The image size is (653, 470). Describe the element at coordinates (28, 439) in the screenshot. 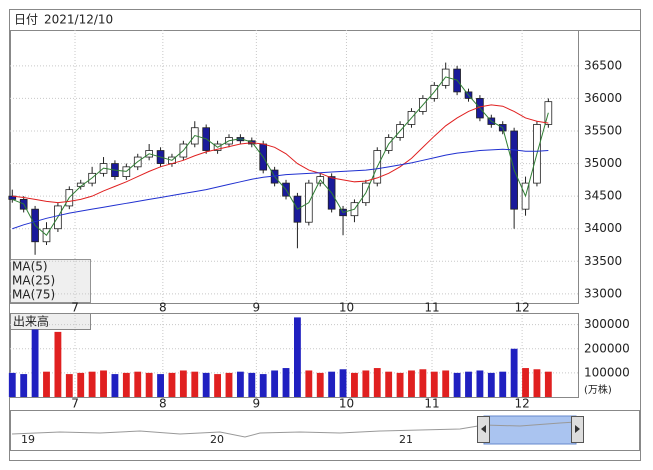

I see `navigator-label: 19` at that location.